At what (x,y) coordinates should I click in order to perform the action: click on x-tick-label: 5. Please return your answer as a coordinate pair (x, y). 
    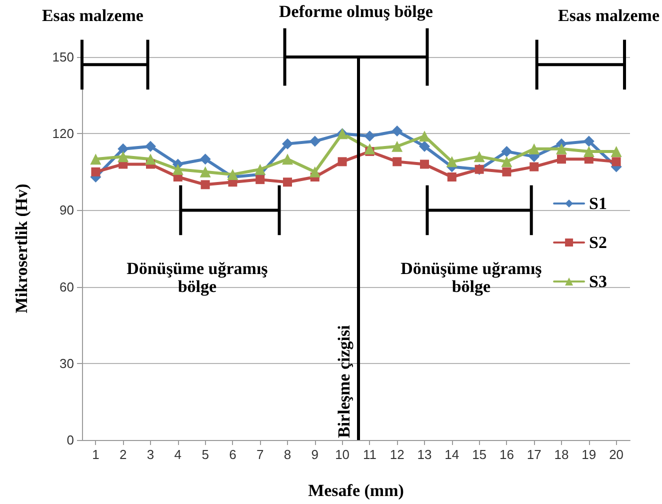
    Looking at the image, I should click on (205, 454).